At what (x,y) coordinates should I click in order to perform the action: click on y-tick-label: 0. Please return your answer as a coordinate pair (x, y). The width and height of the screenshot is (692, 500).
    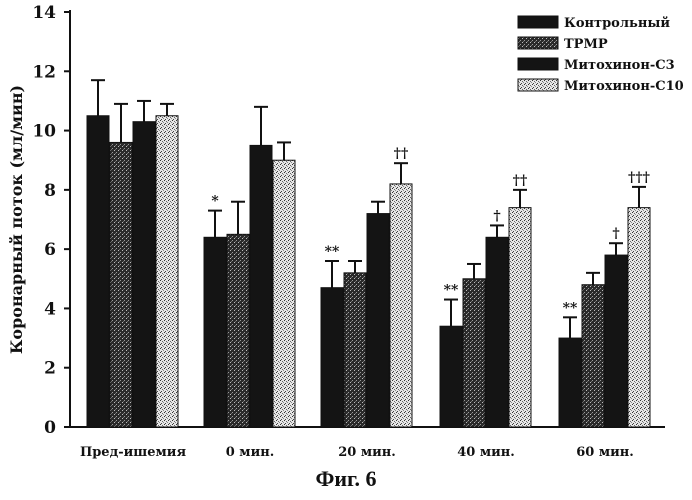
    Looking at the image, I should click on (50, 428).